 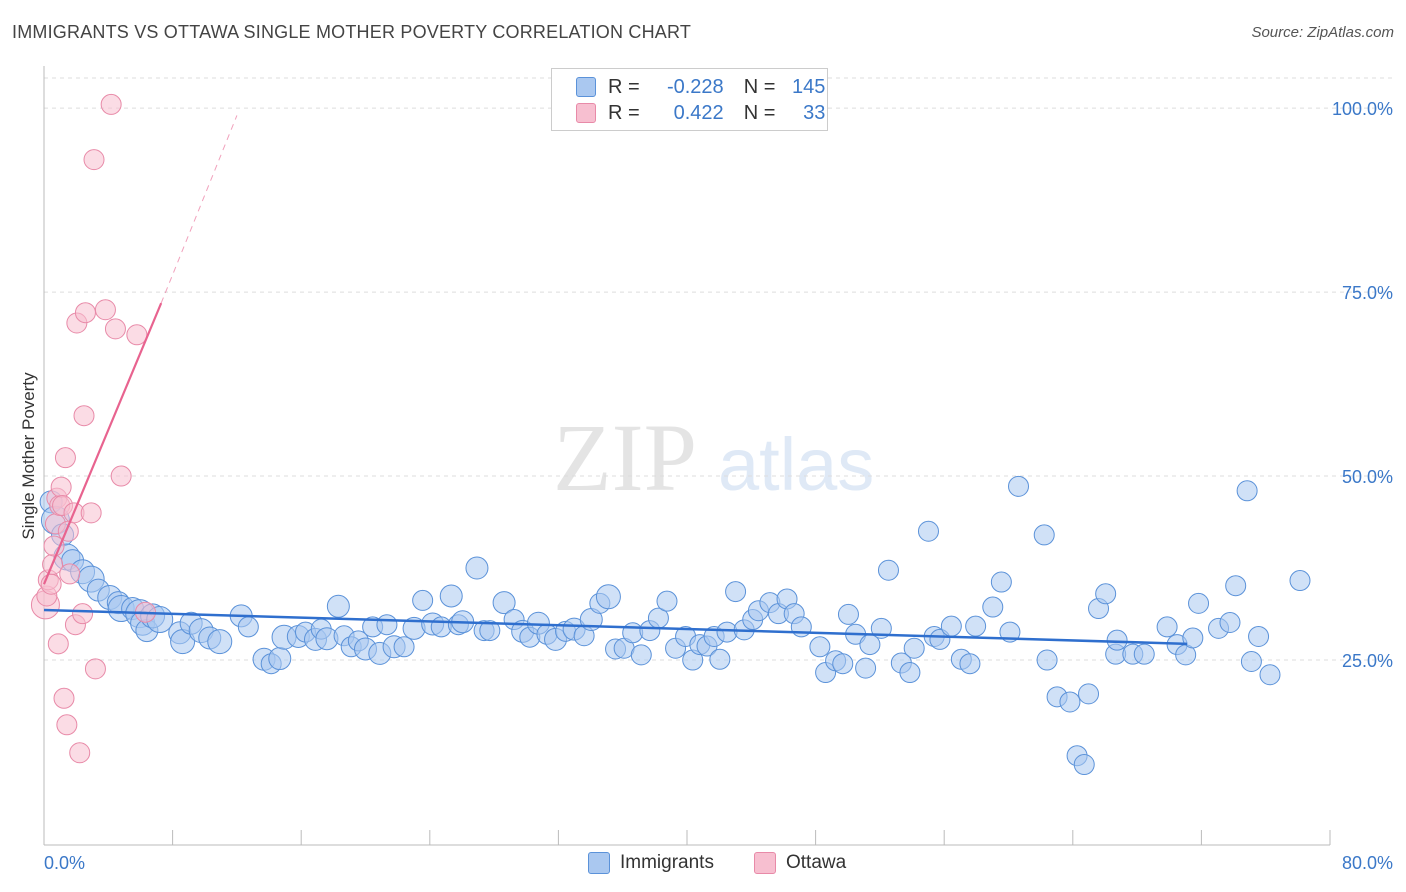 I want to click on legend-r-value: -0.228, so click(x=695, y=86).